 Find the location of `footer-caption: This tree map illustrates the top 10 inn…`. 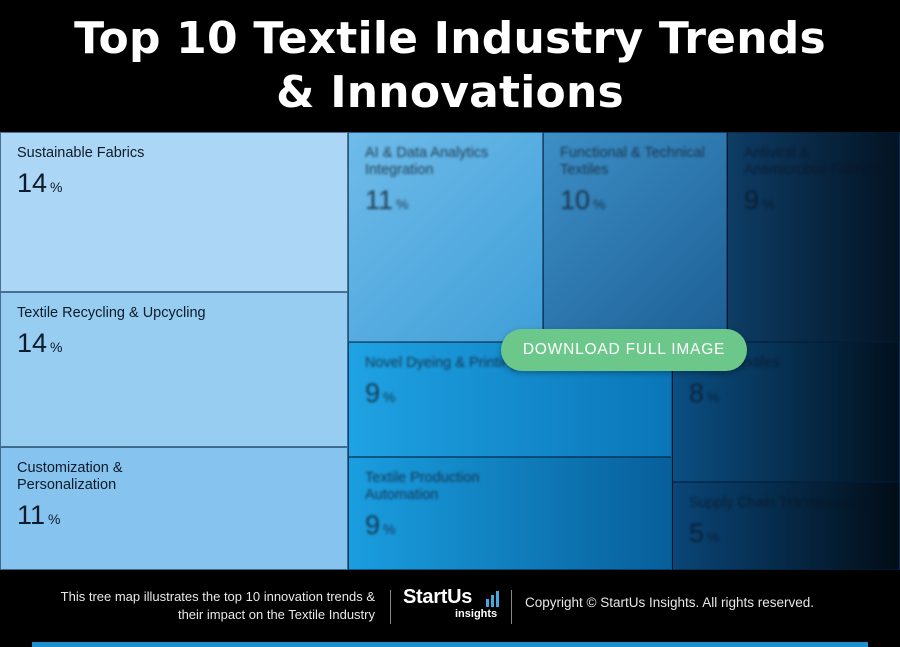

footer-caption: This tree map illustrates the top 10 inn… is located at coordinates (217, 605).